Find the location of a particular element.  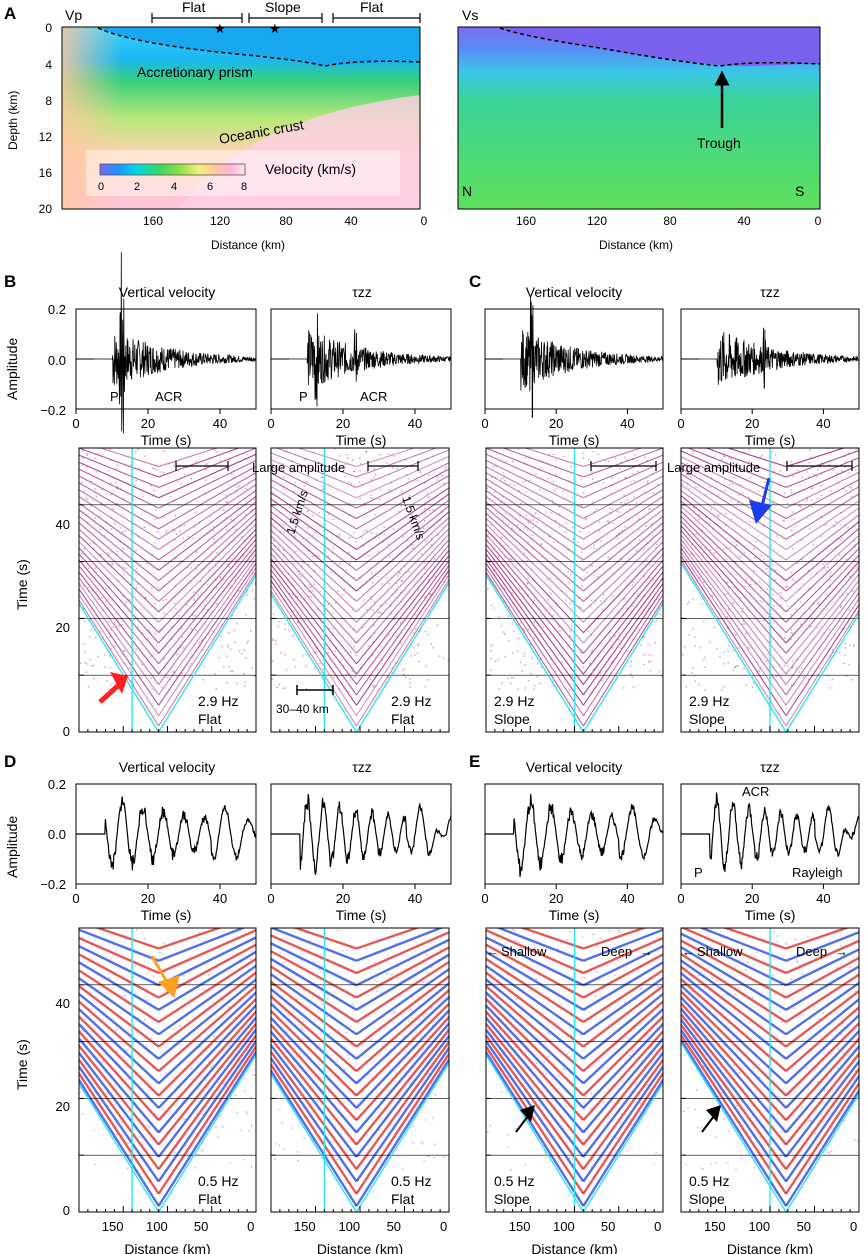

depth-tick: 12 is located at coordinates (46, 137).